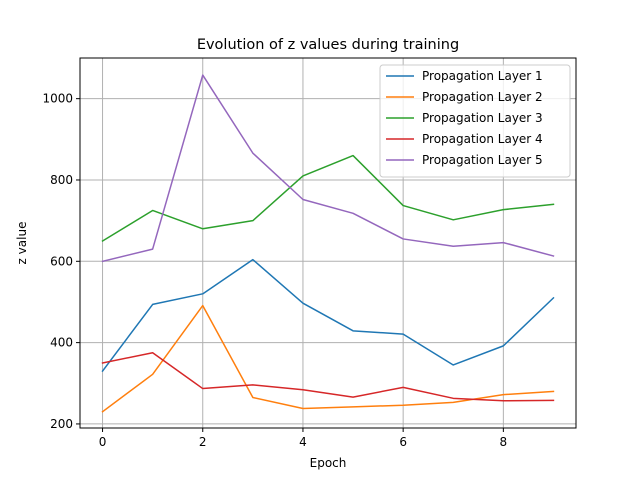 This screenshot has height=480, width=640. I want to click on x-tick-label: 6, so click(403, 442).